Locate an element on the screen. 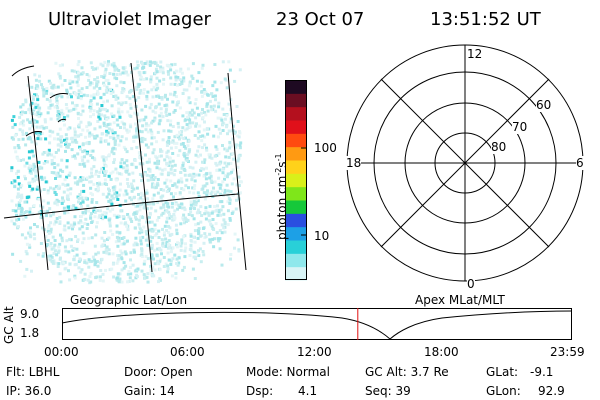 This screenshot has height=400, width=600. mlt-label-6: 6 is located at coordinates (580, 163).